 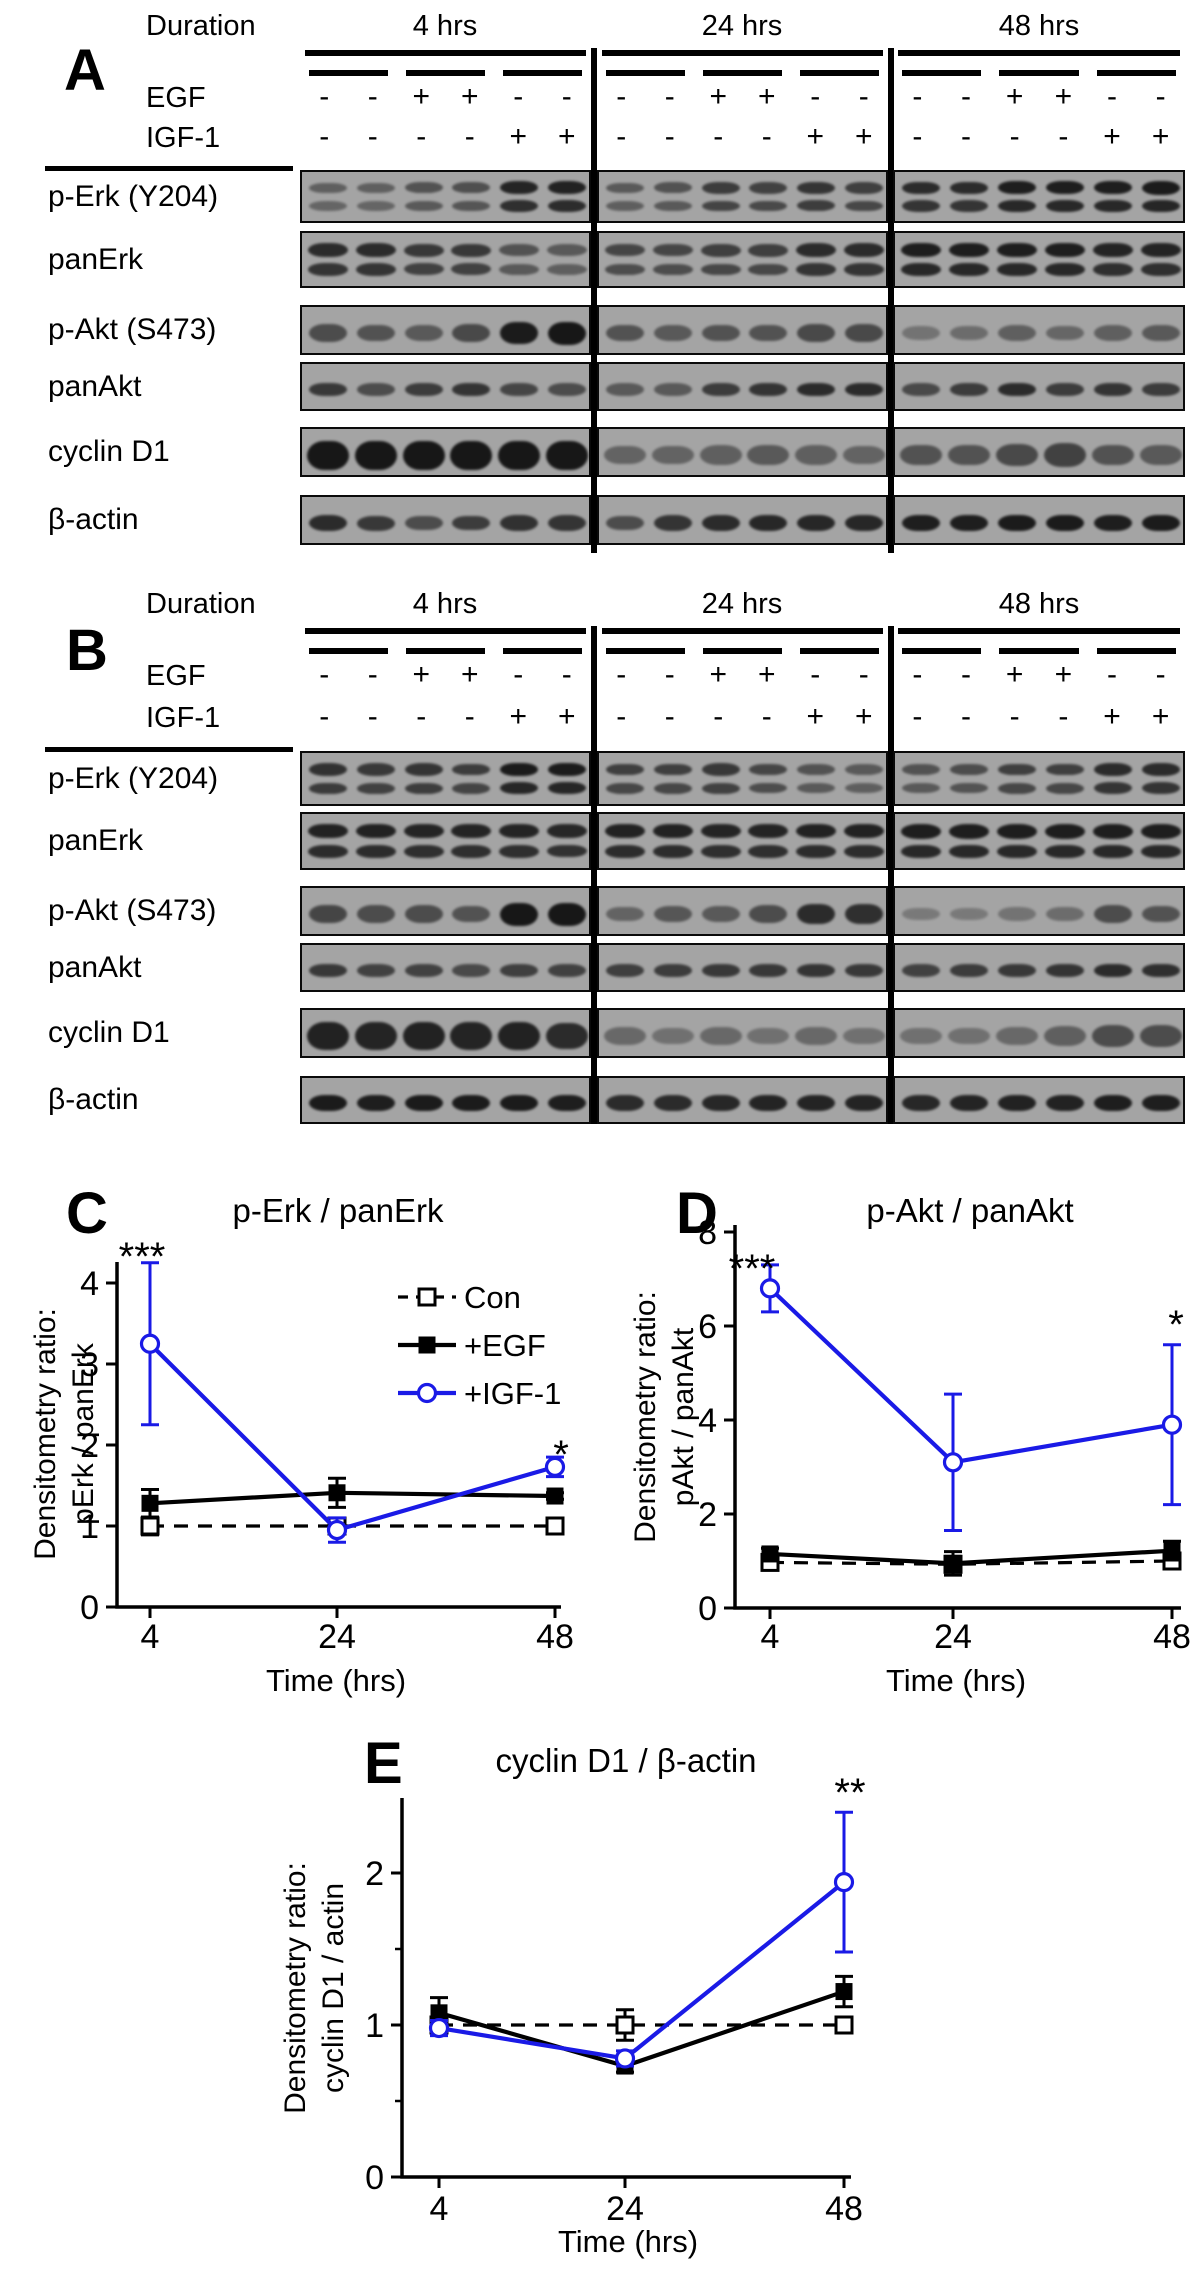 I want to click on y-axis-label-line1: Densitometry ratio:, so click(x=295, y=1988).